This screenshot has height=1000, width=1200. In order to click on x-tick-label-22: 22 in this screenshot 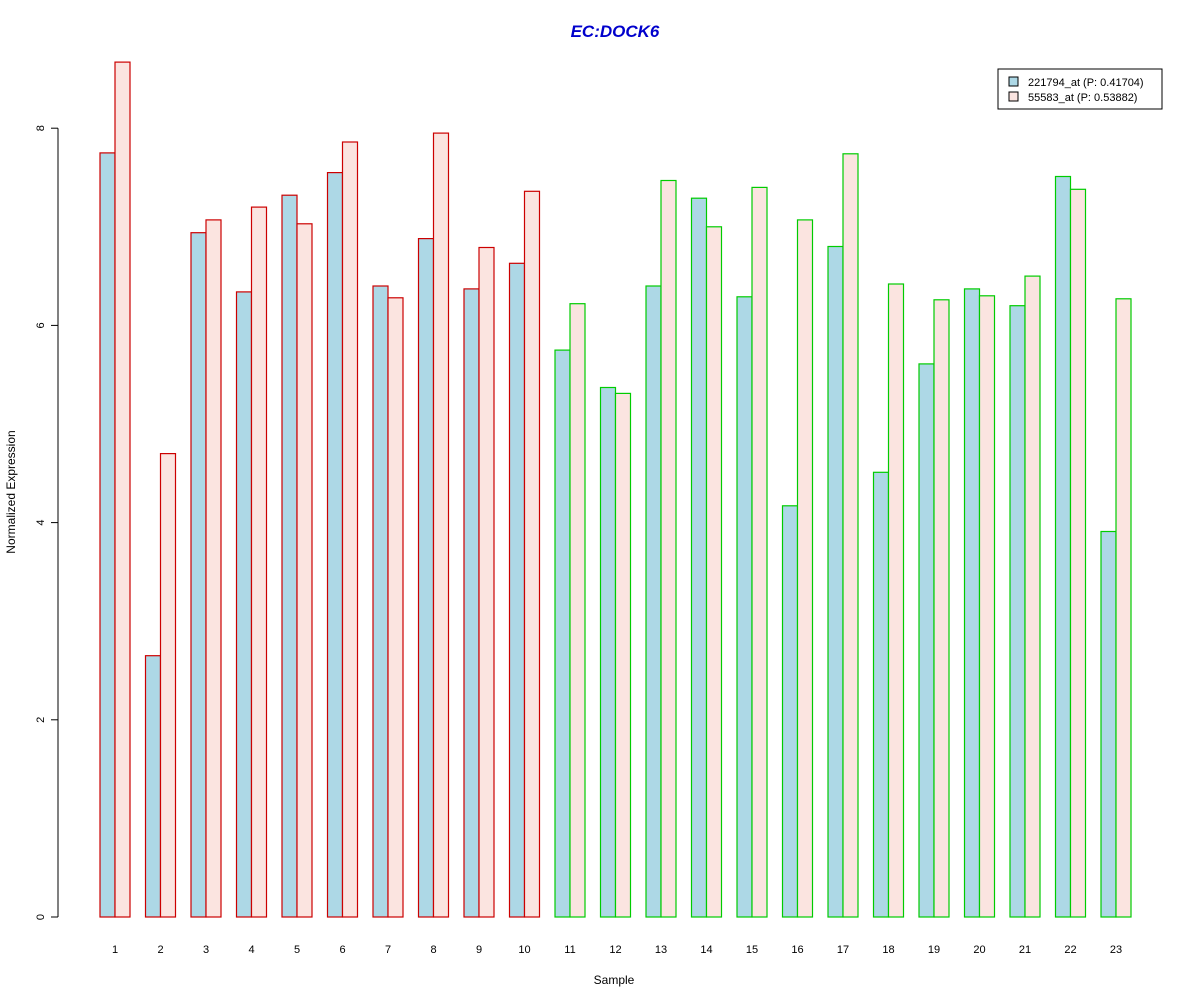, I will do `click(1070, 950)`.